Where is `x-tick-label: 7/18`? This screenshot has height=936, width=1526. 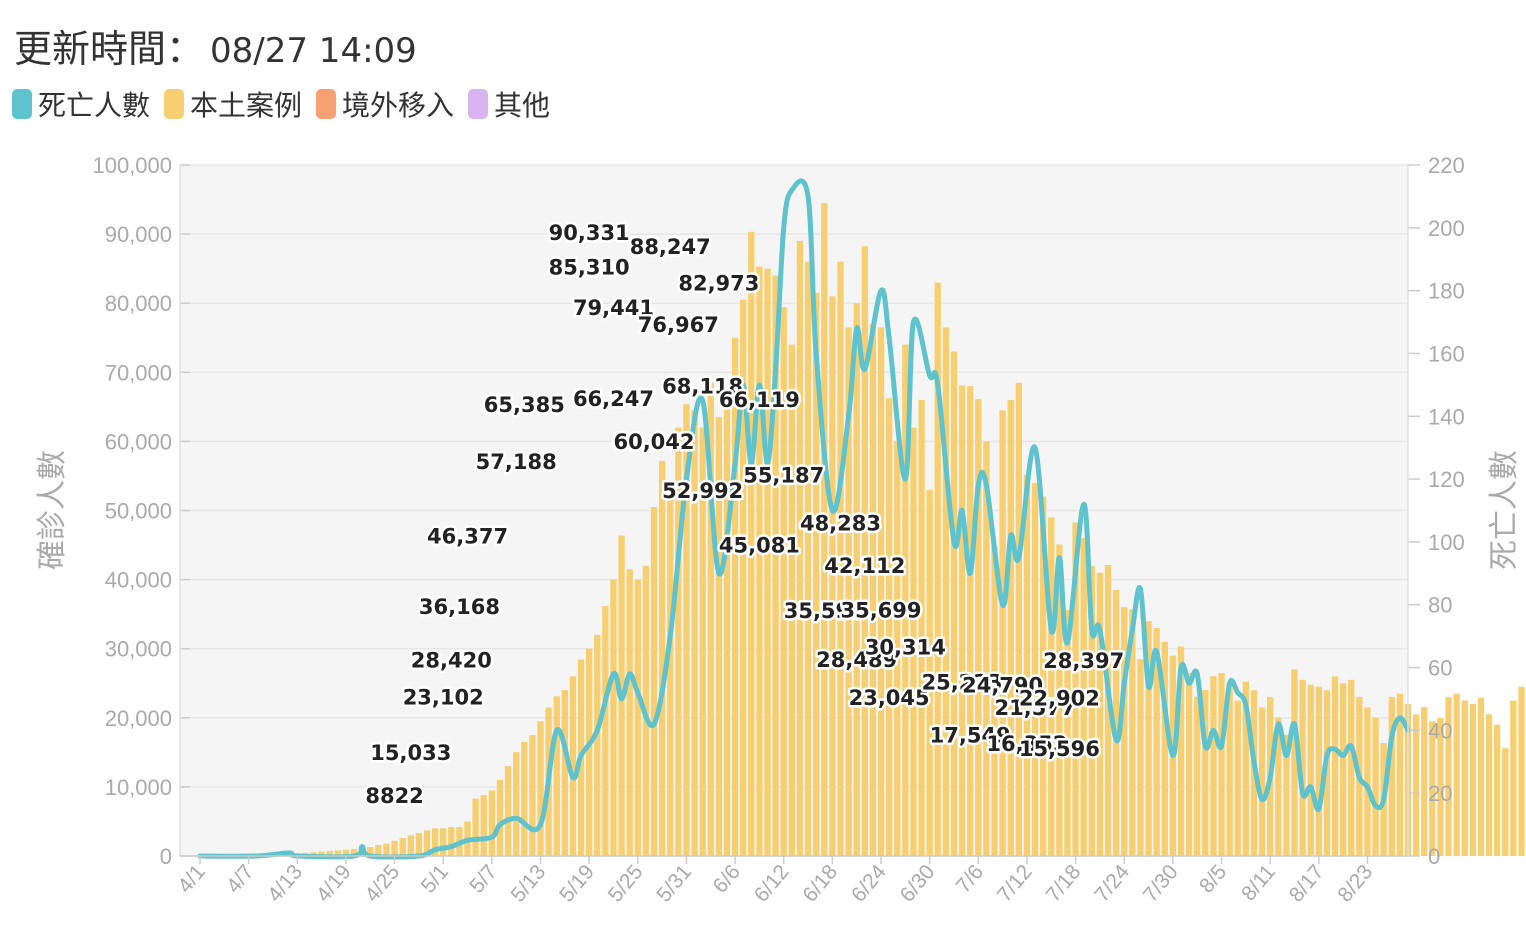
x-tick-label: 7/18 is located at coordinates (1064, 883).